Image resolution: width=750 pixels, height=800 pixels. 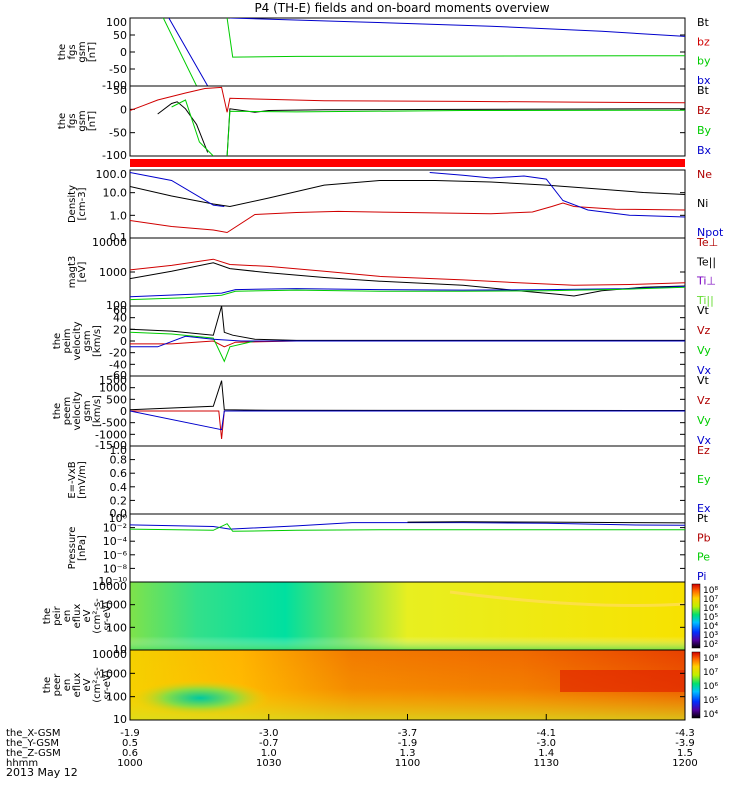 I want to click on legend-entry: Npot, so click(x=710, y=232).